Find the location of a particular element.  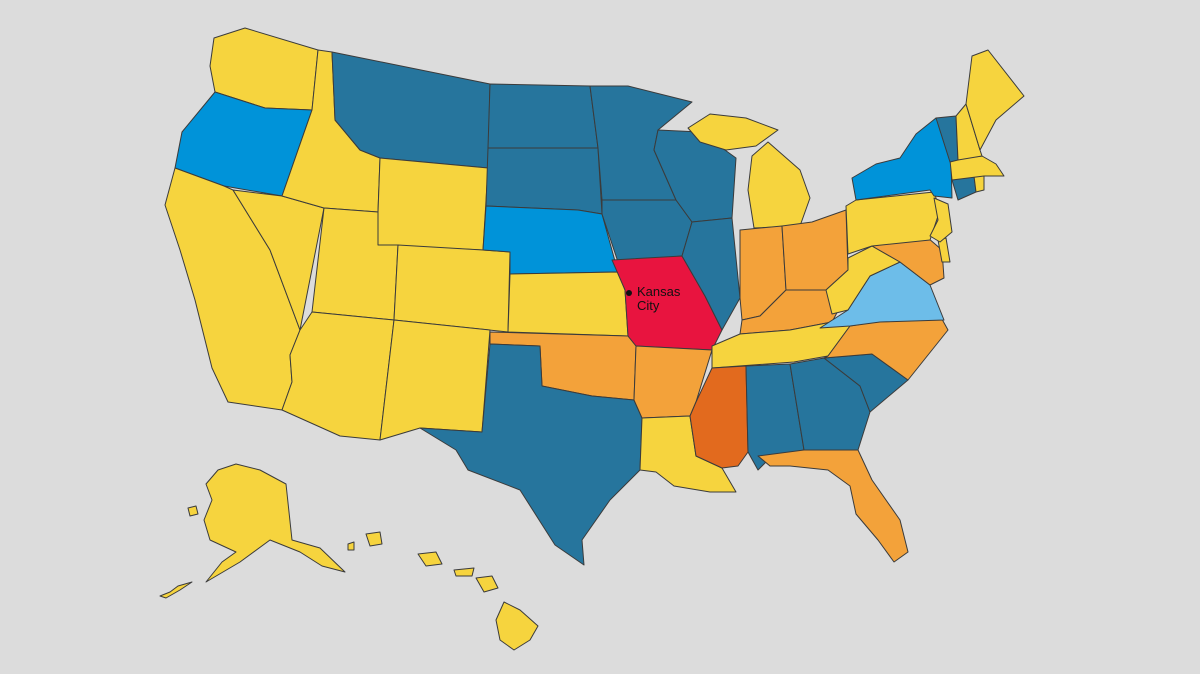

state-michigan-upper is located at coordinates (733, 132).